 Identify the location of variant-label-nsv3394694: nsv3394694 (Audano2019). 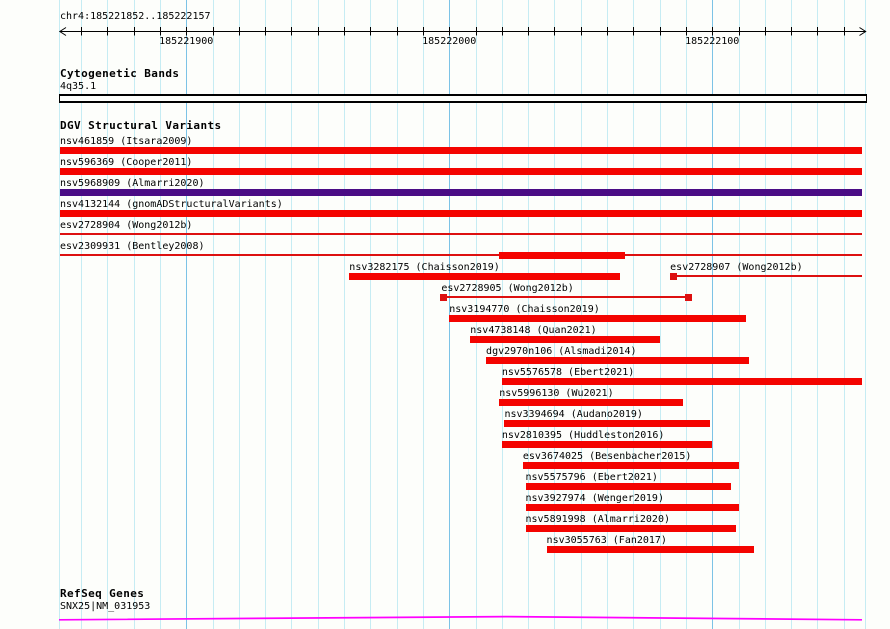
(573, 414).